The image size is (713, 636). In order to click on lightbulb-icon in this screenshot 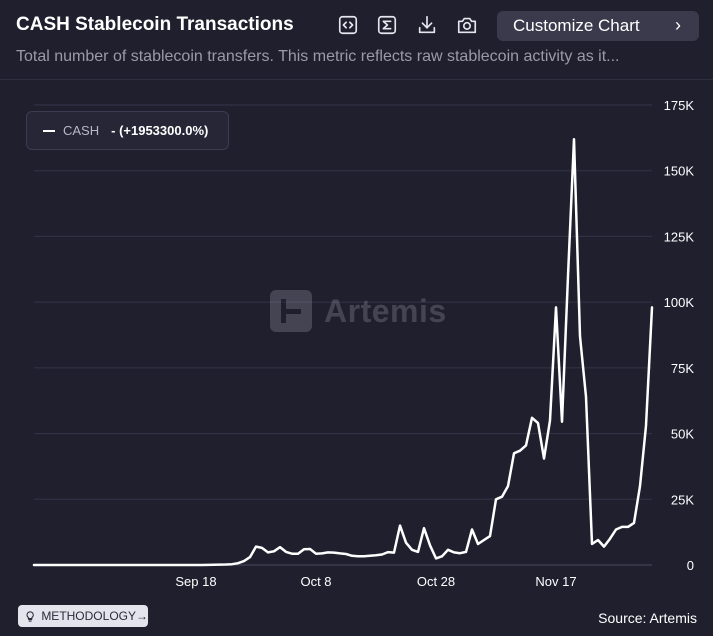, I will do `click(30, 616)`.